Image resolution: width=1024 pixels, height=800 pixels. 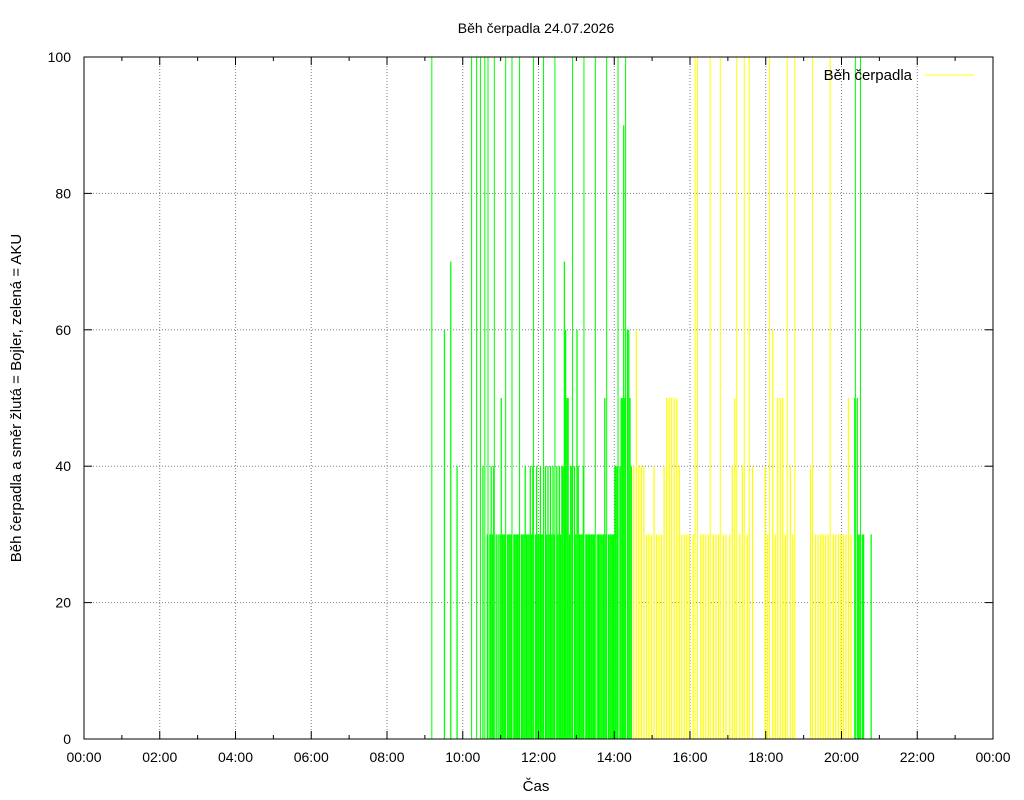 I want to click on x-tick-label: 02:00, so click(x=159, y=757).